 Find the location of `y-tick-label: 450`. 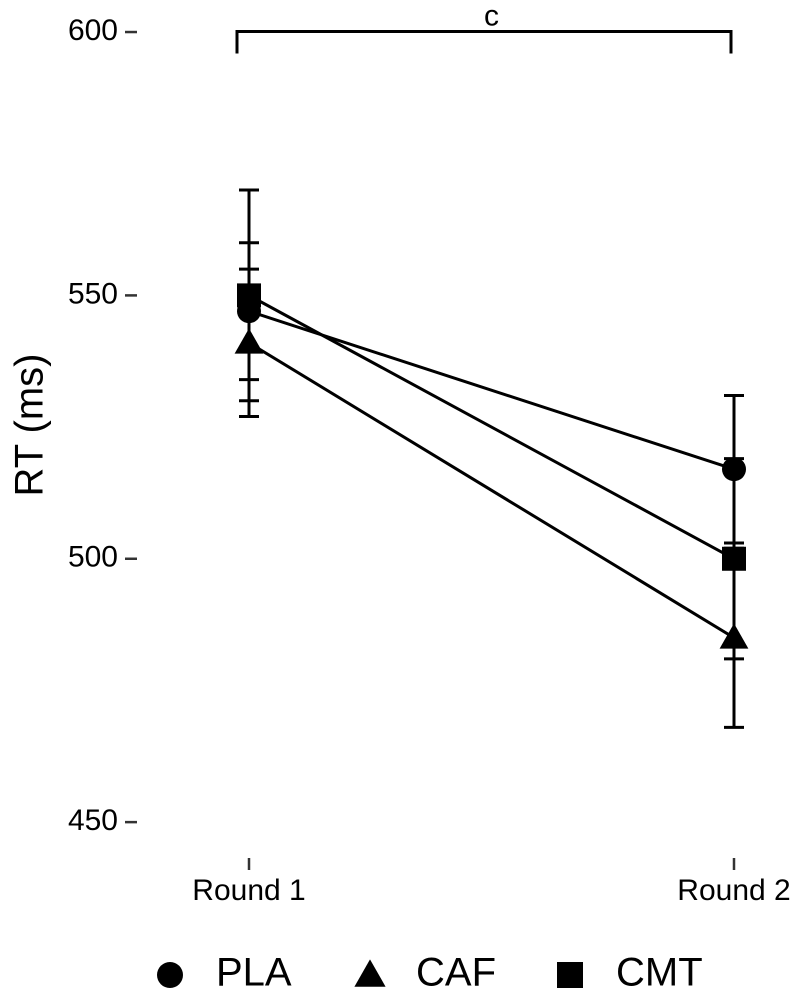

y-tick-label: 450 is located at coordinates (93, 820).